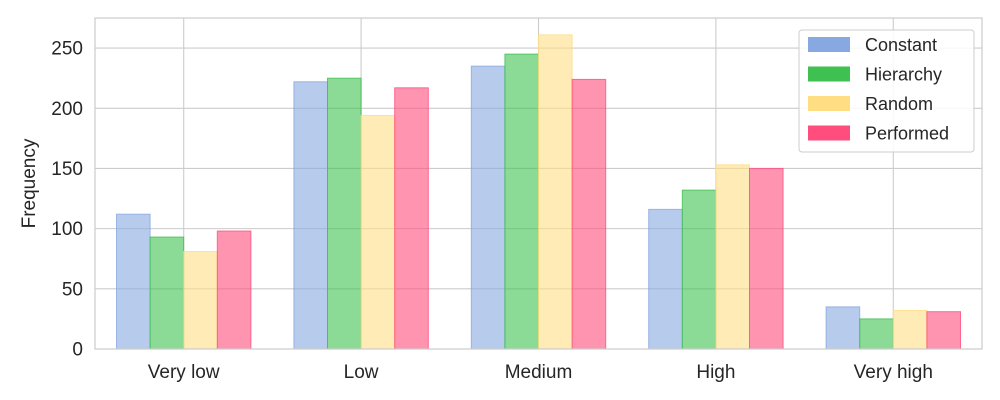 Image resolution: width=1000 pixels, height=400 pixels. Describe the element at coordinates (829, 133) in the screenshot. I see `legend-swatch-performed` at that location.